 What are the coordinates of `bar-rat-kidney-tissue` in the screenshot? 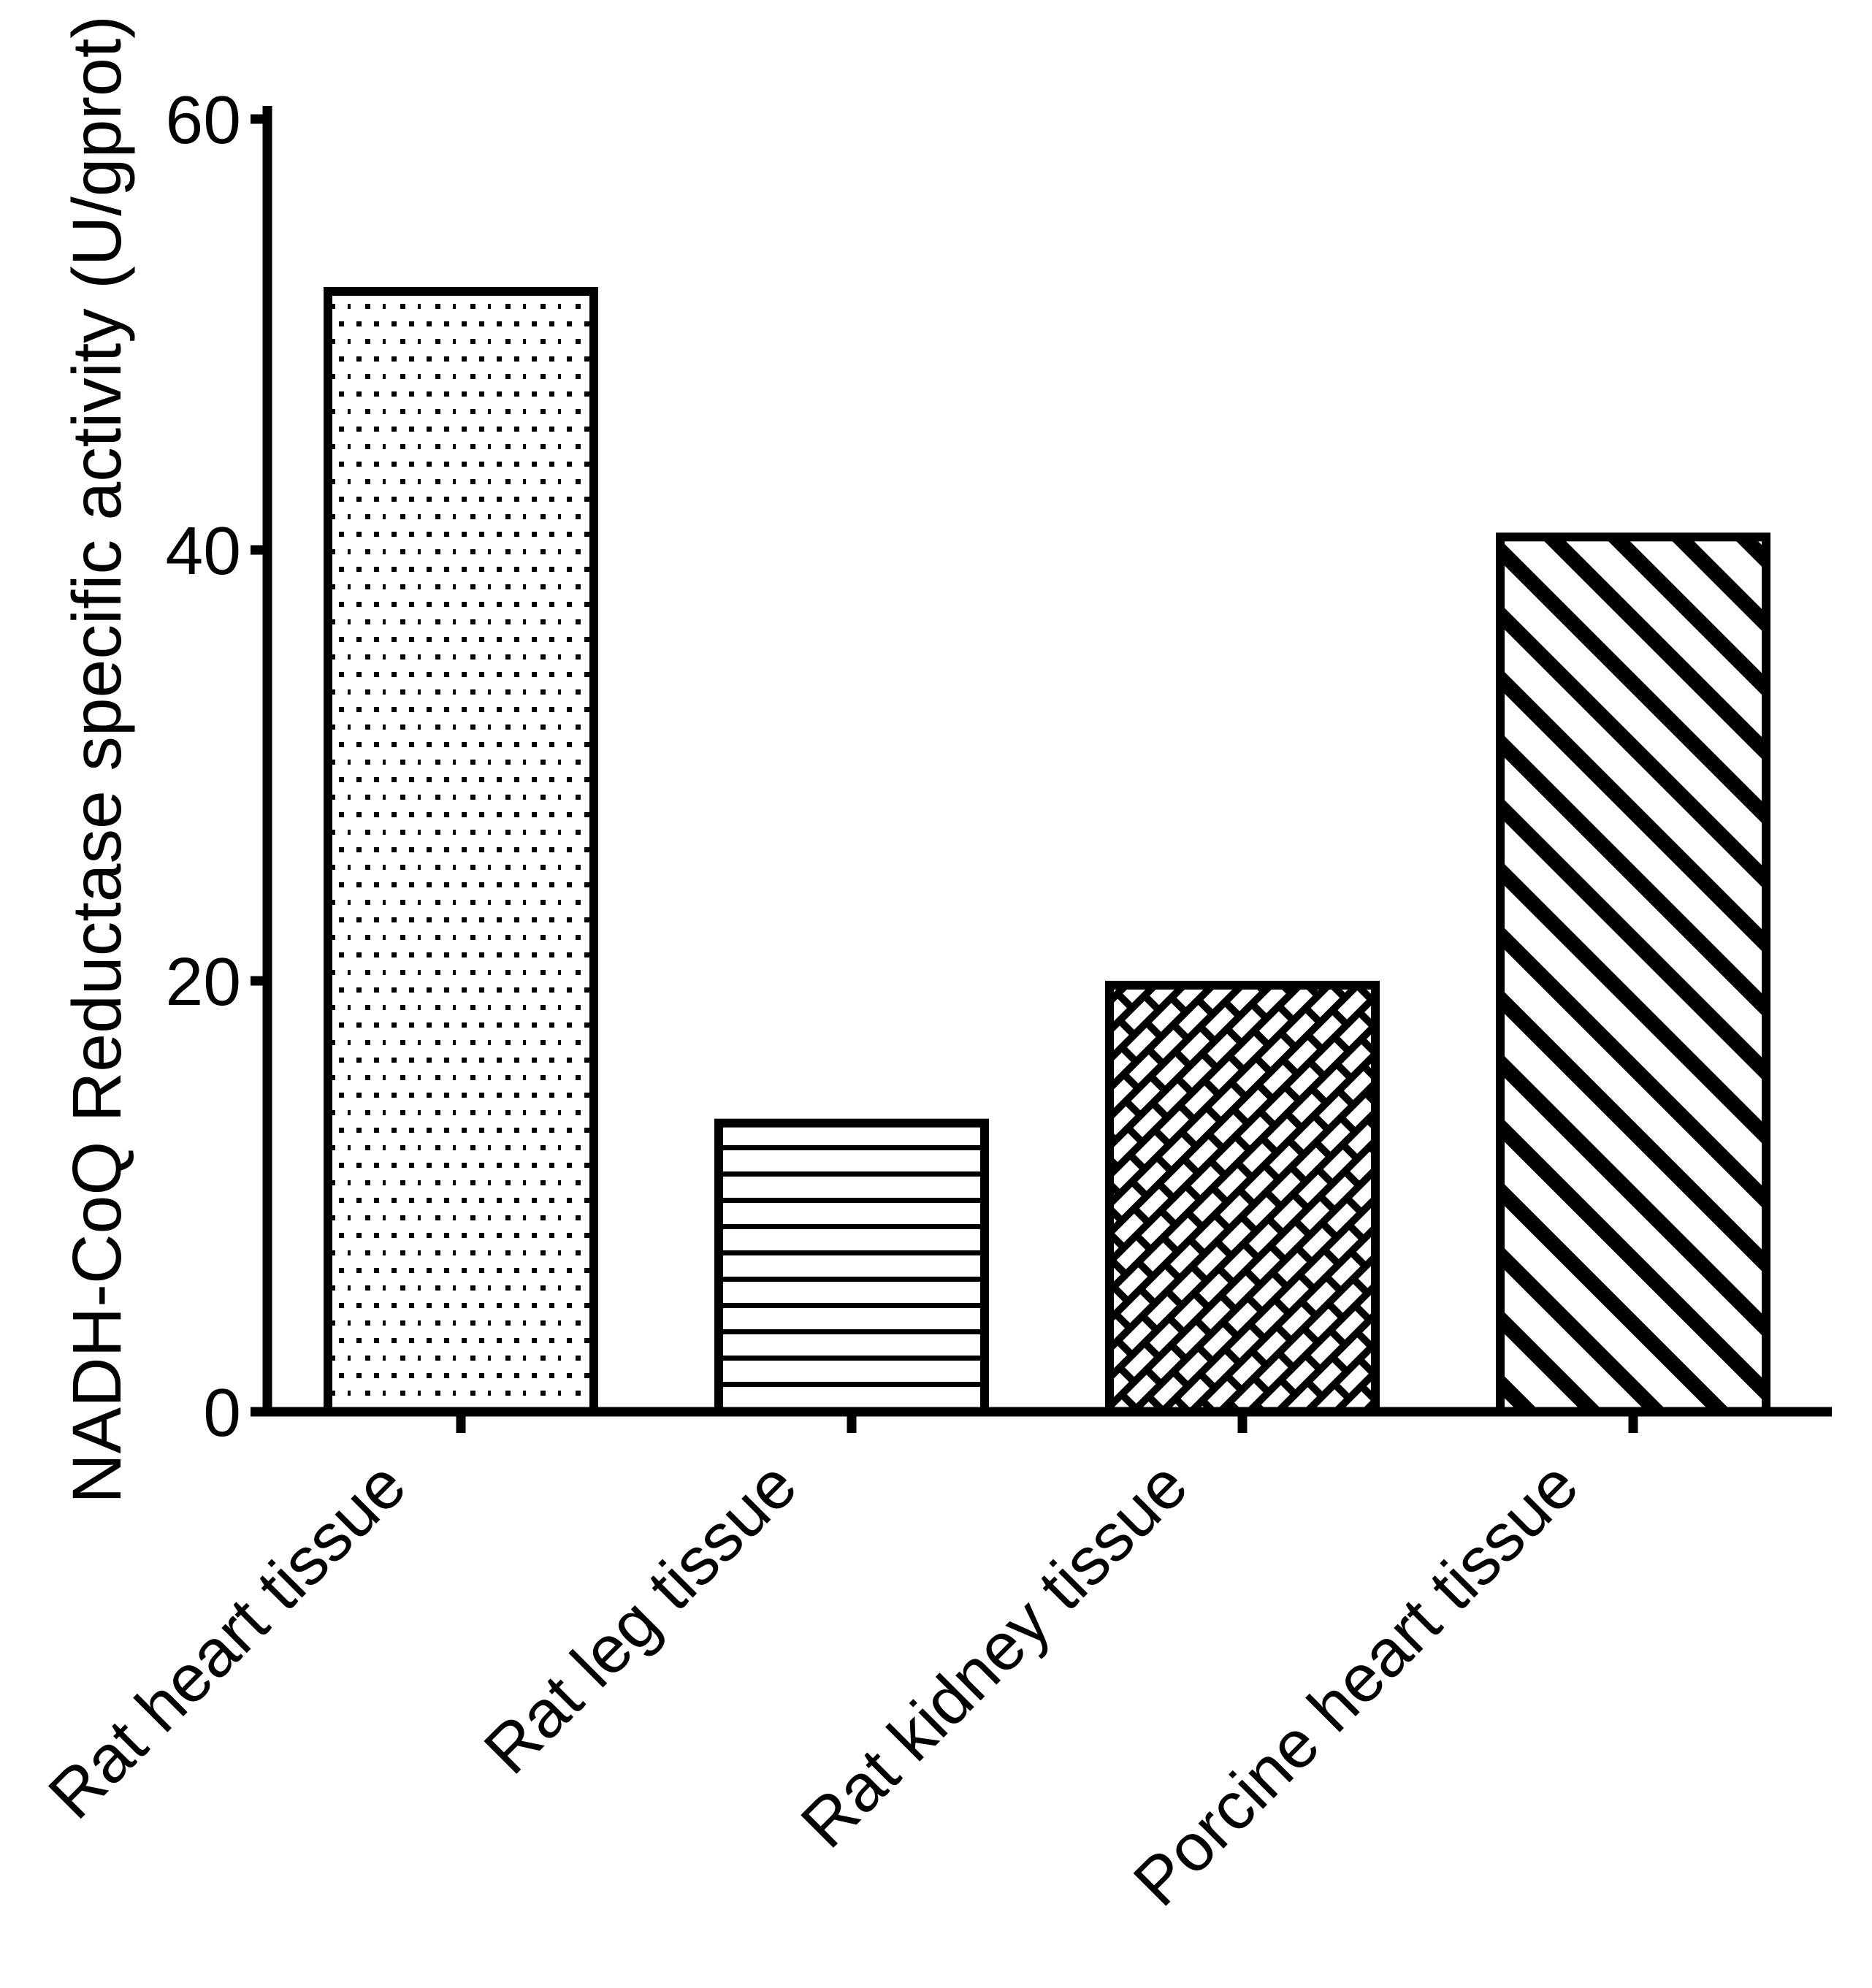 It's located at (1242, 1198).